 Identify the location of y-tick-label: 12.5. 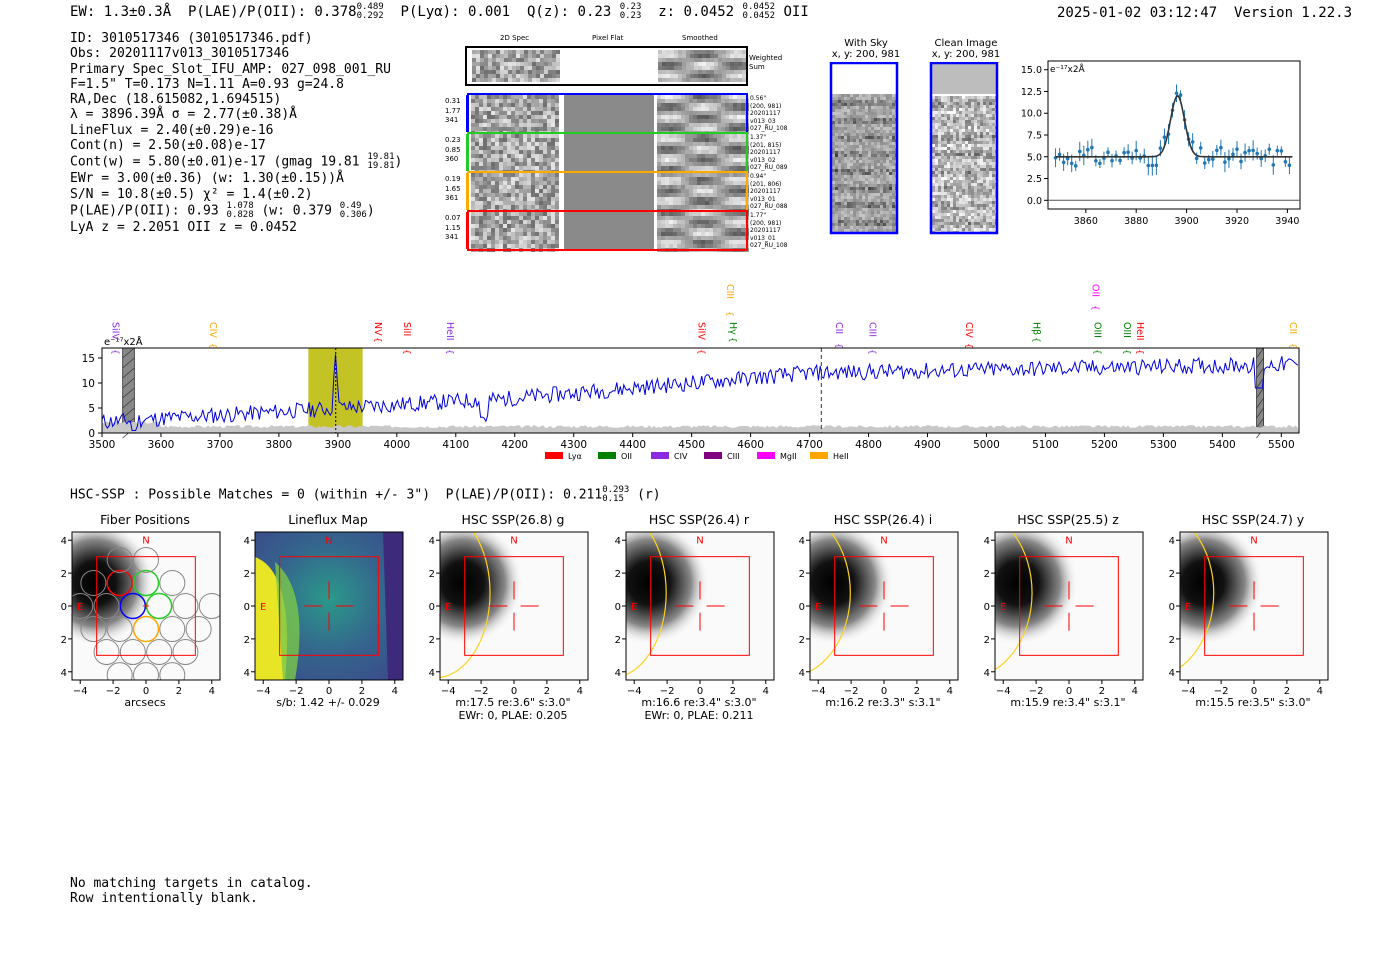
(1031, 92).